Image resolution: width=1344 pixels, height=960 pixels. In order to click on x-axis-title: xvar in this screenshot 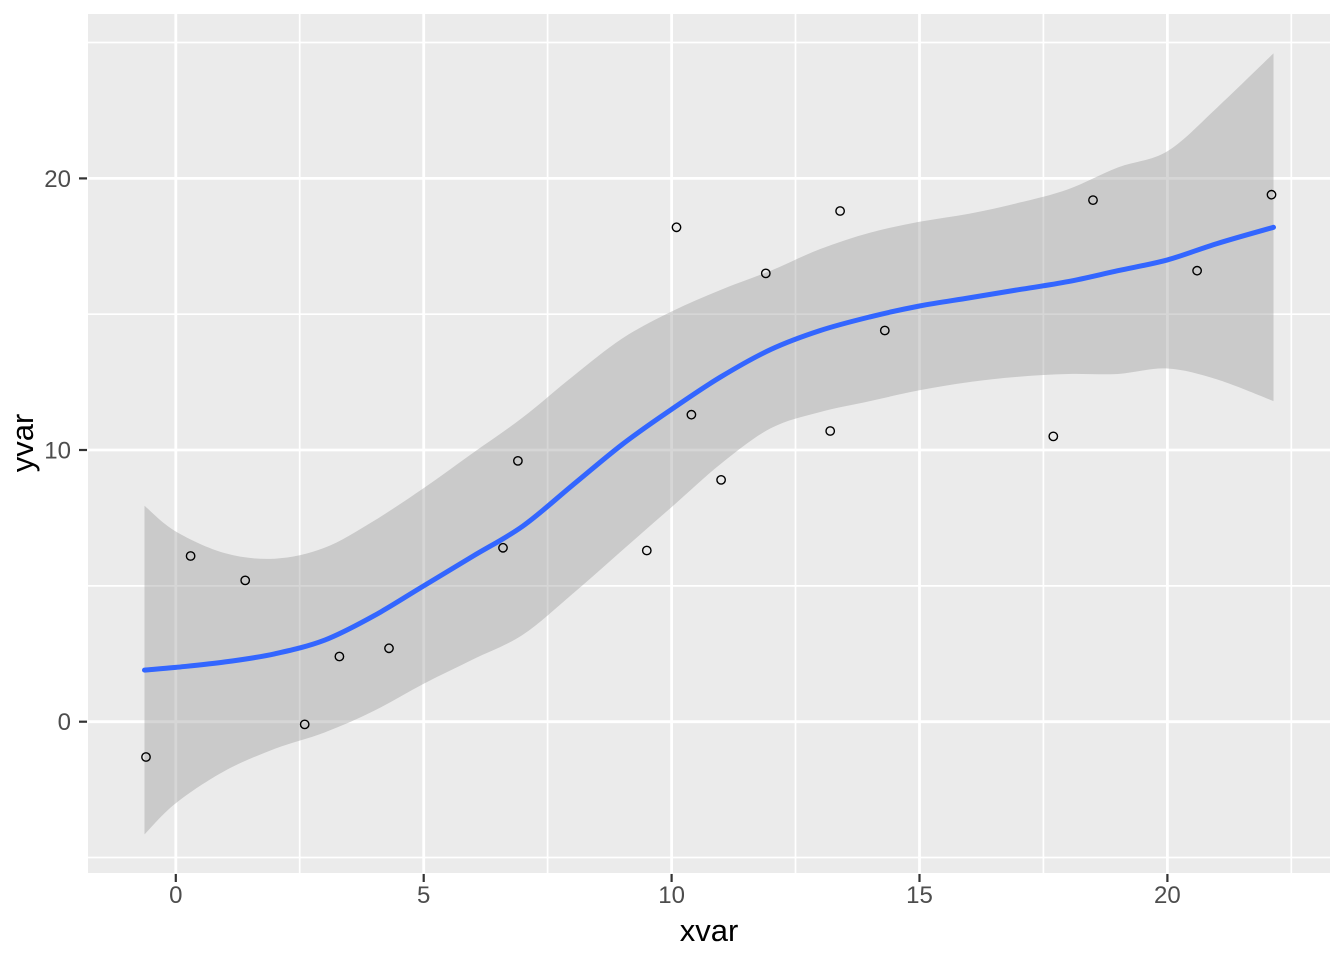, I will do `click(709, 930)`.